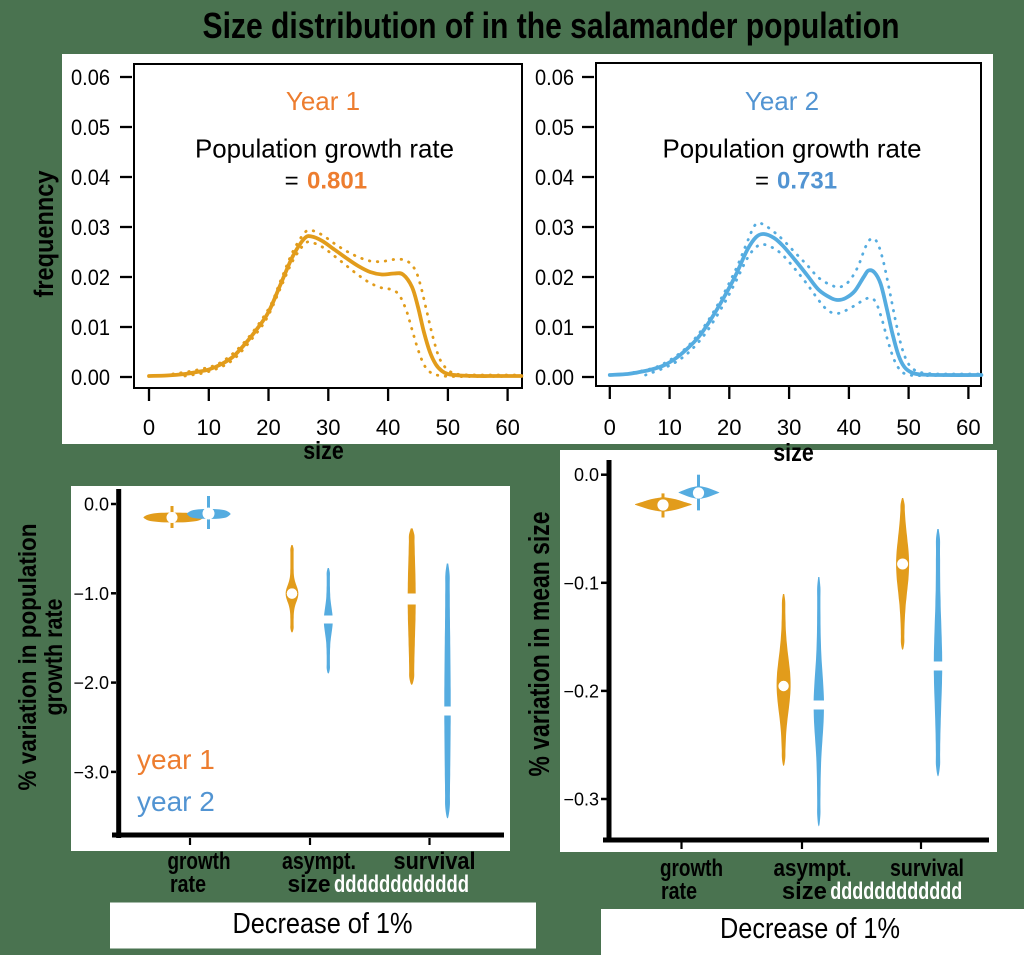  What do you see at coordinates (581, 691) in the screenshot?
I see `svg-text: −0.2` at bounding box center [581, 691].